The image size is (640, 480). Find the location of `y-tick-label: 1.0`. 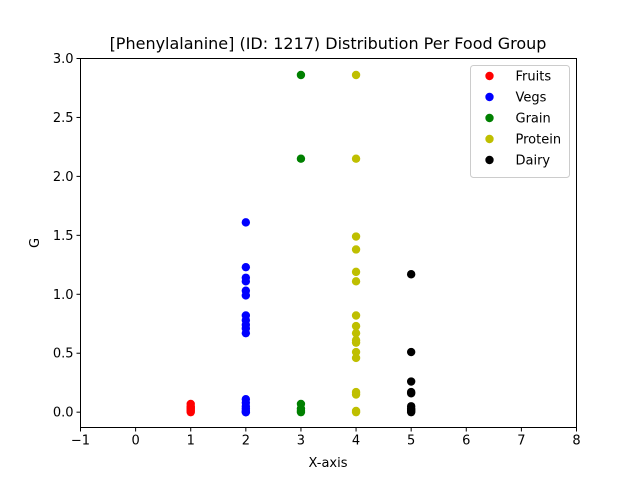

y-tick-label: 1.0 is located at coordinates (63, 295).